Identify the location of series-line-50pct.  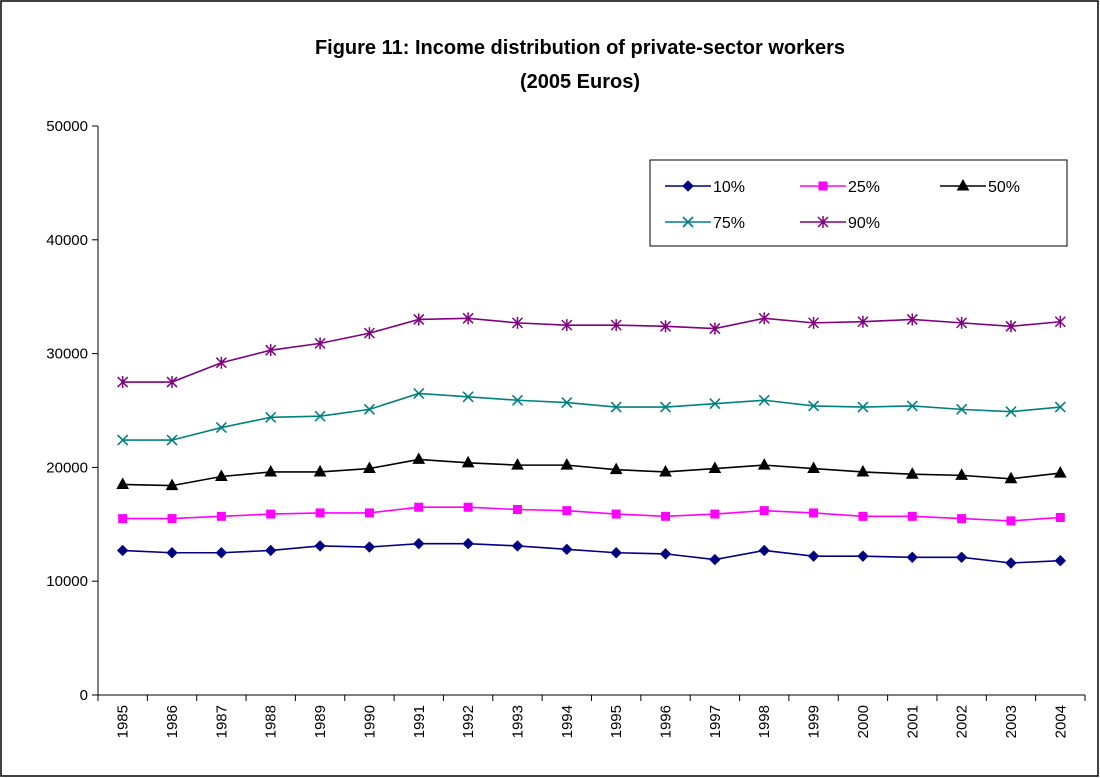
(591, 472).